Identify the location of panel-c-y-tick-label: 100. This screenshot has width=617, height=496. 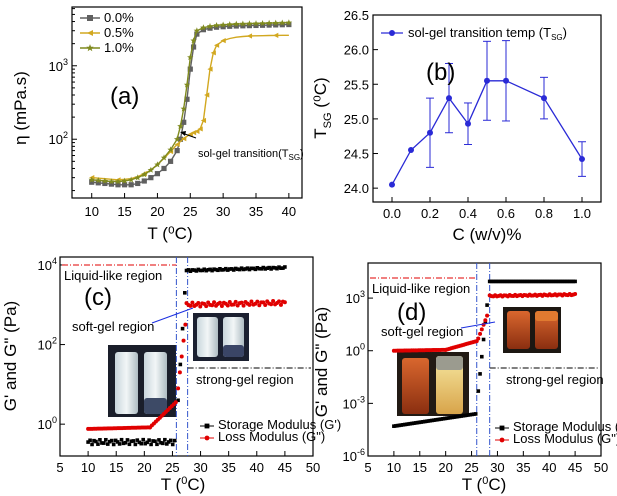
(47, 423).